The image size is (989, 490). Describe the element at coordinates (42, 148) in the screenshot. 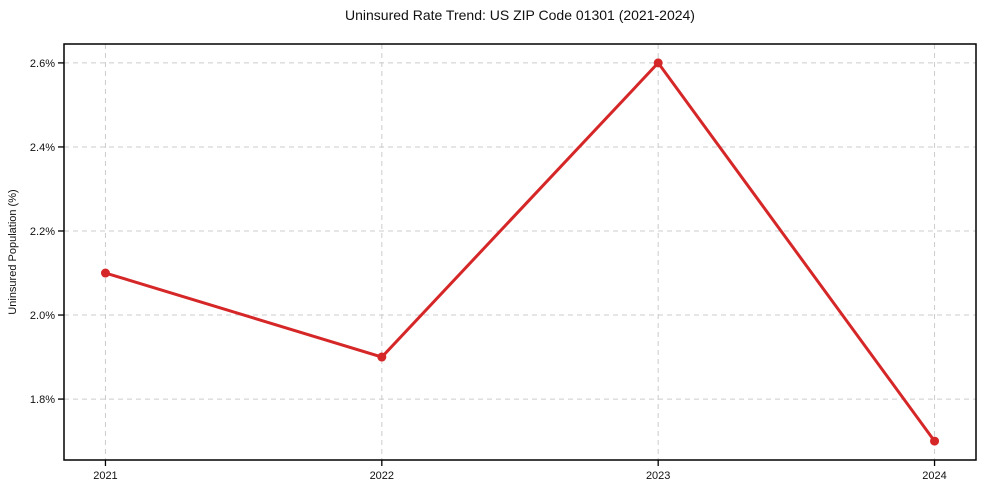

I see `y-tick-label: 2.4%` at that location.